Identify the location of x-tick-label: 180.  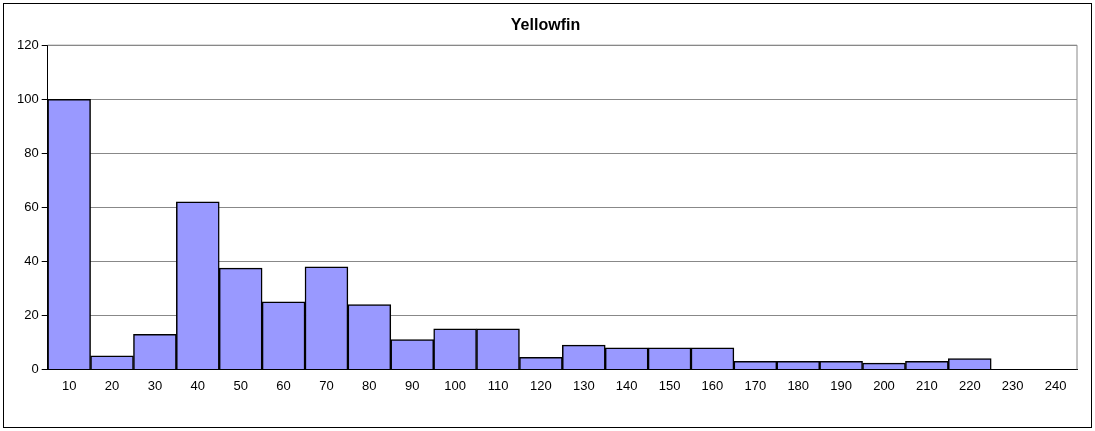
(798, 385).